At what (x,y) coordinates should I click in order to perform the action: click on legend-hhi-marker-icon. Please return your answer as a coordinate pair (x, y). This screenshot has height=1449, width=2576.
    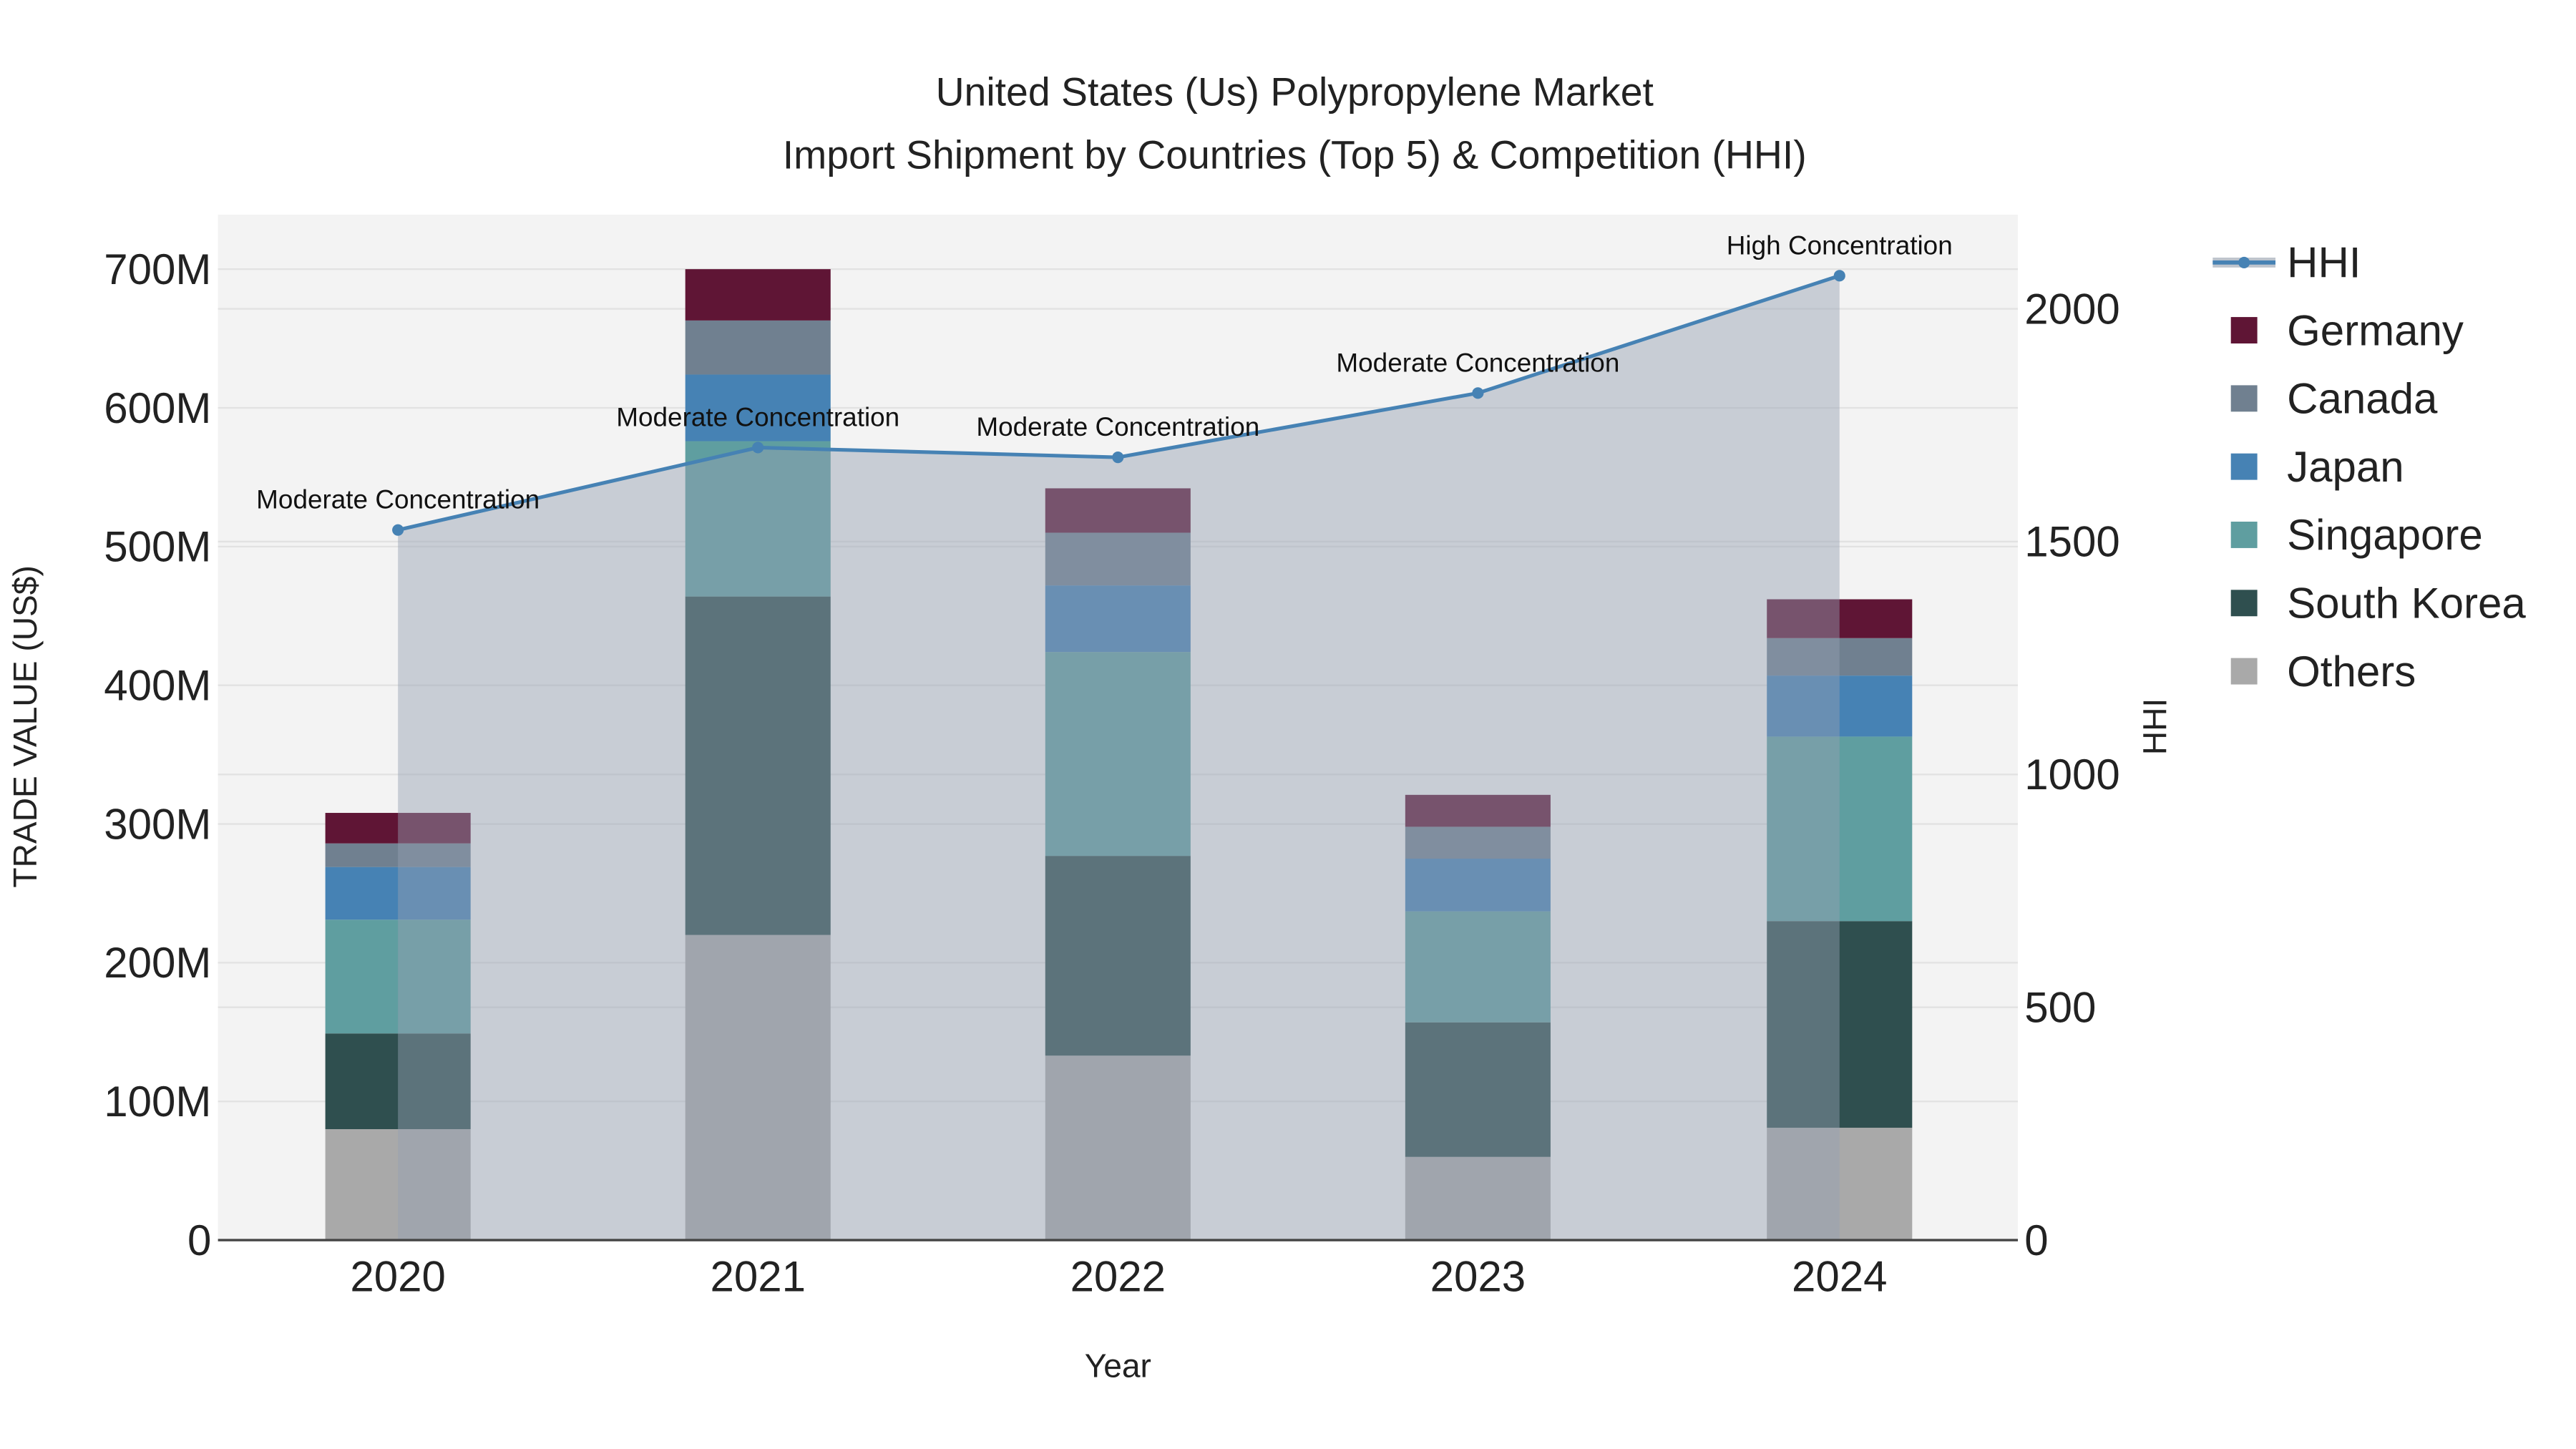
    Looking at the image, I should click on (2244, 262).